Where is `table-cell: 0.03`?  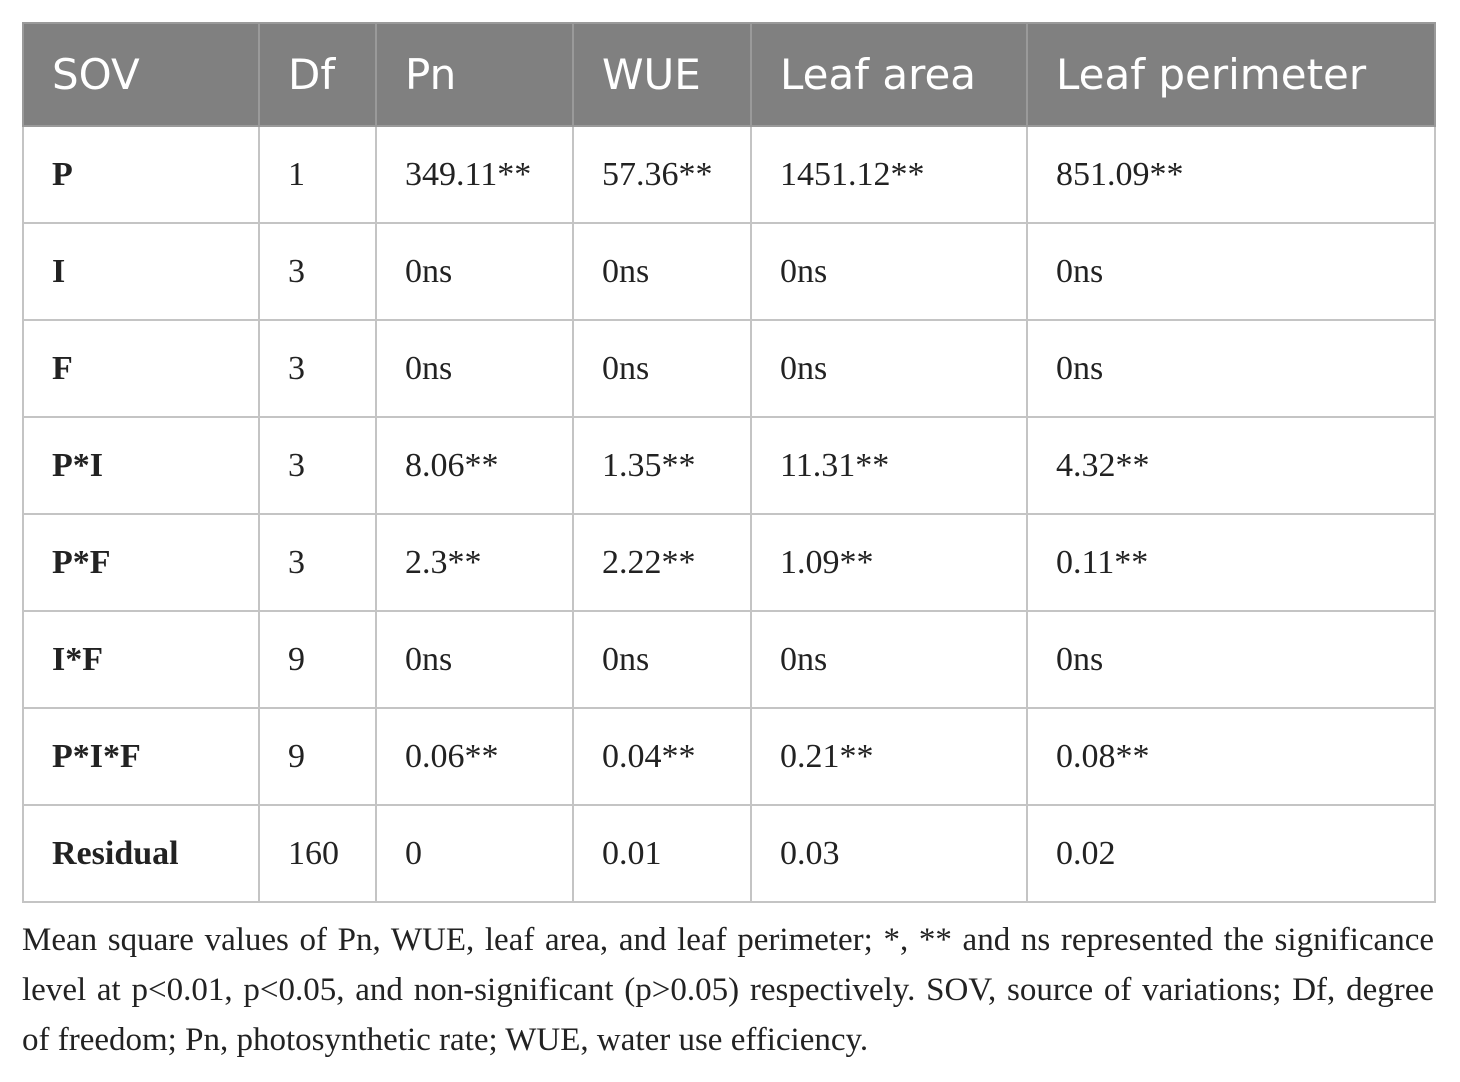
table-cell: 0.03 is located at coordinates (889, 853).